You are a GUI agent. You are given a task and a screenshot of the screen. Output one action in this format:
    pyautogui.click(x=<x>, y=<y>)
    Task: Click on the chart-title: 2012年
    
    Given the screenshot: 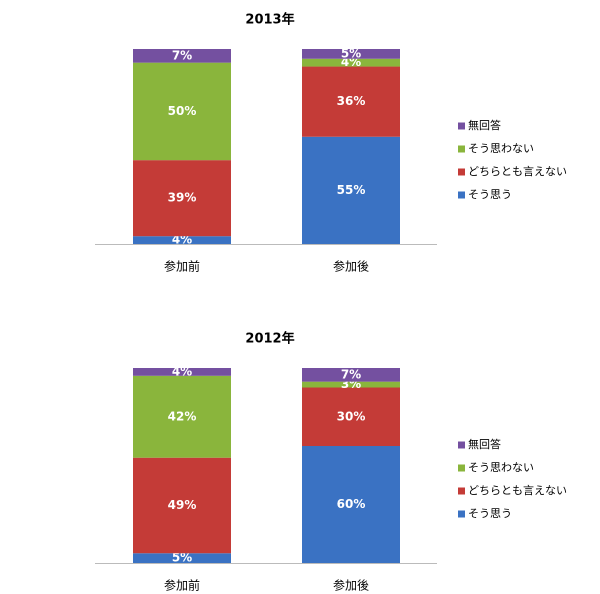 What is the action you would take?
    pyautogui.click(x=269, y=339)
    